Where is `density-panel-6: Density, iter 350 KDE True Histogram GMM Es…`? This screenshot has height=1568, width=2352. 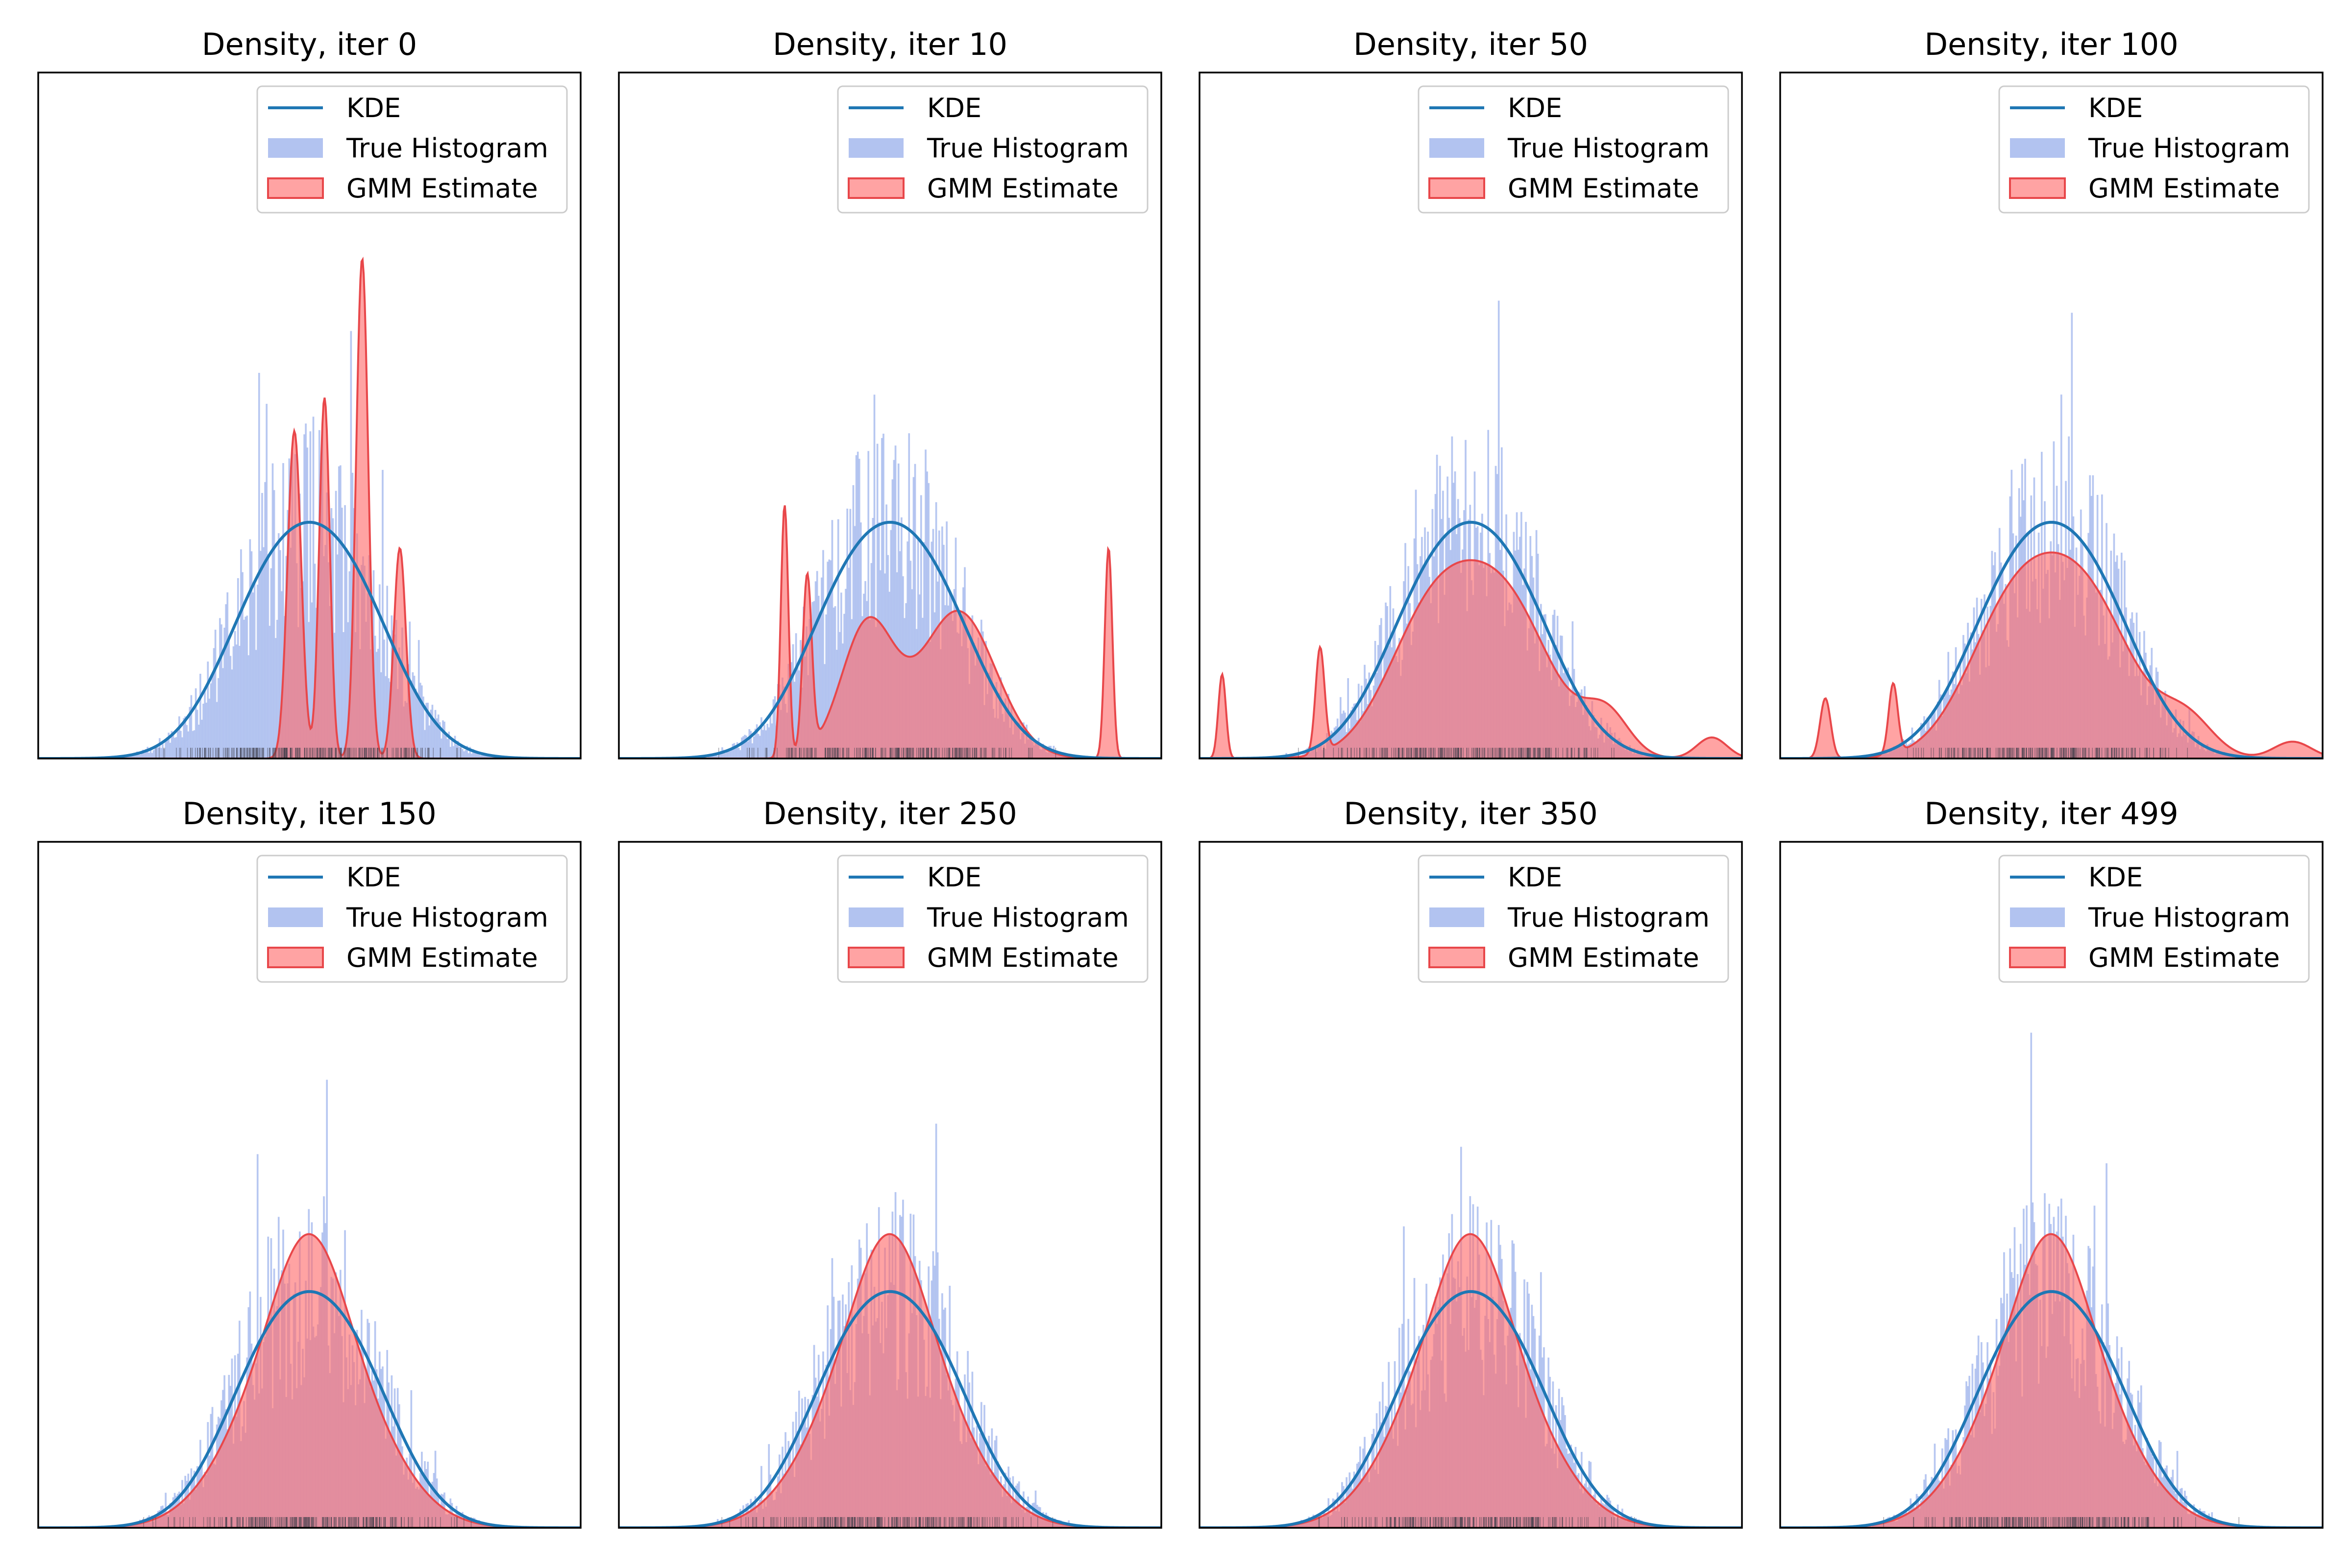
density-panel-6: Density, iter 350 KDE True Histogram GMM Es… is located at coordinates (1471, 1162).